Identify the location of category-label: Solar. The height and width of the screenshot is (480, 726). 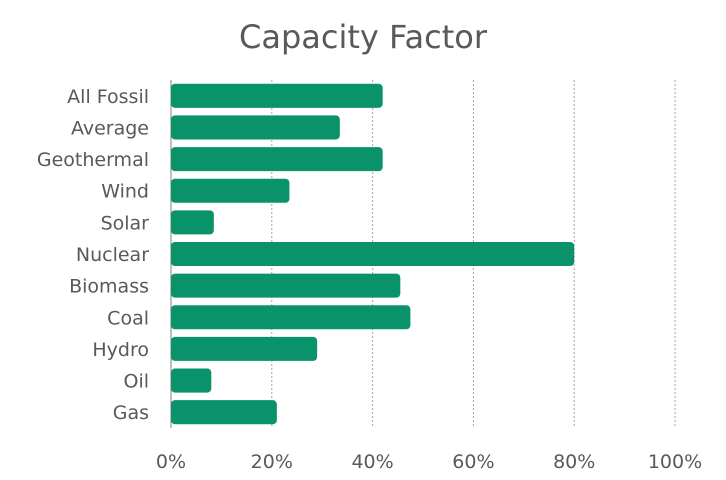
(125, 223).